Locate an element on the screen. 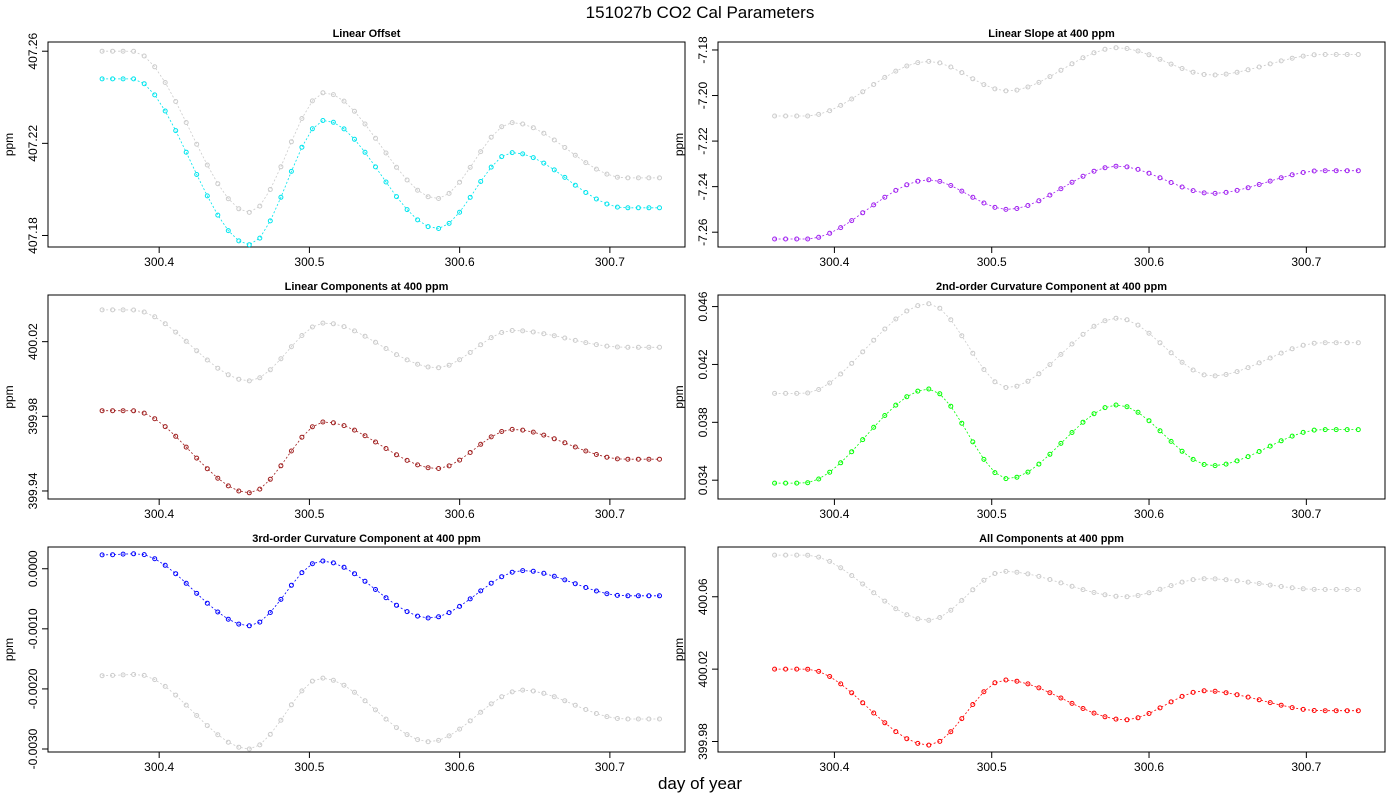 This screenshot has height=800, width=1400. y-tick-label: 407.18 is located at coordinates (33, 235).